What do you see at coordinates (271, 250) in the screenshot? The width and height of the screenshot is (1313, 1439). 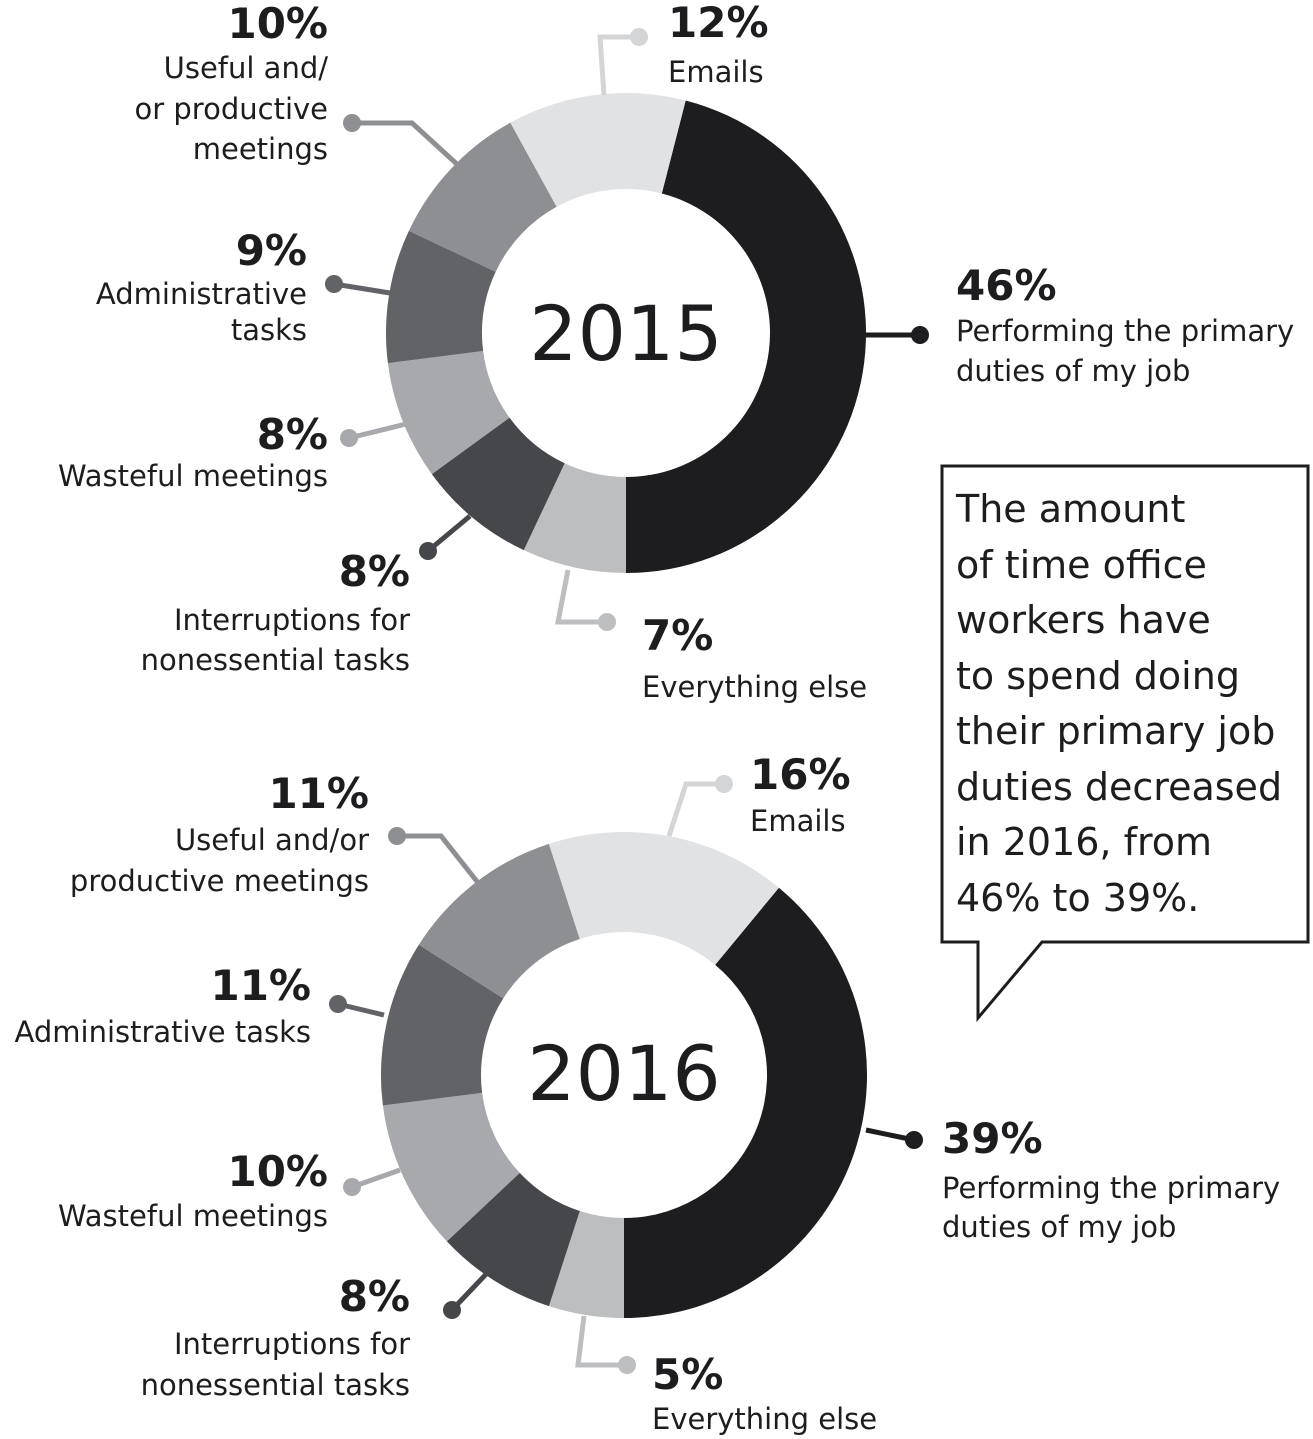 I see `slice-percent: 9%` at bounding box center [271, 250].